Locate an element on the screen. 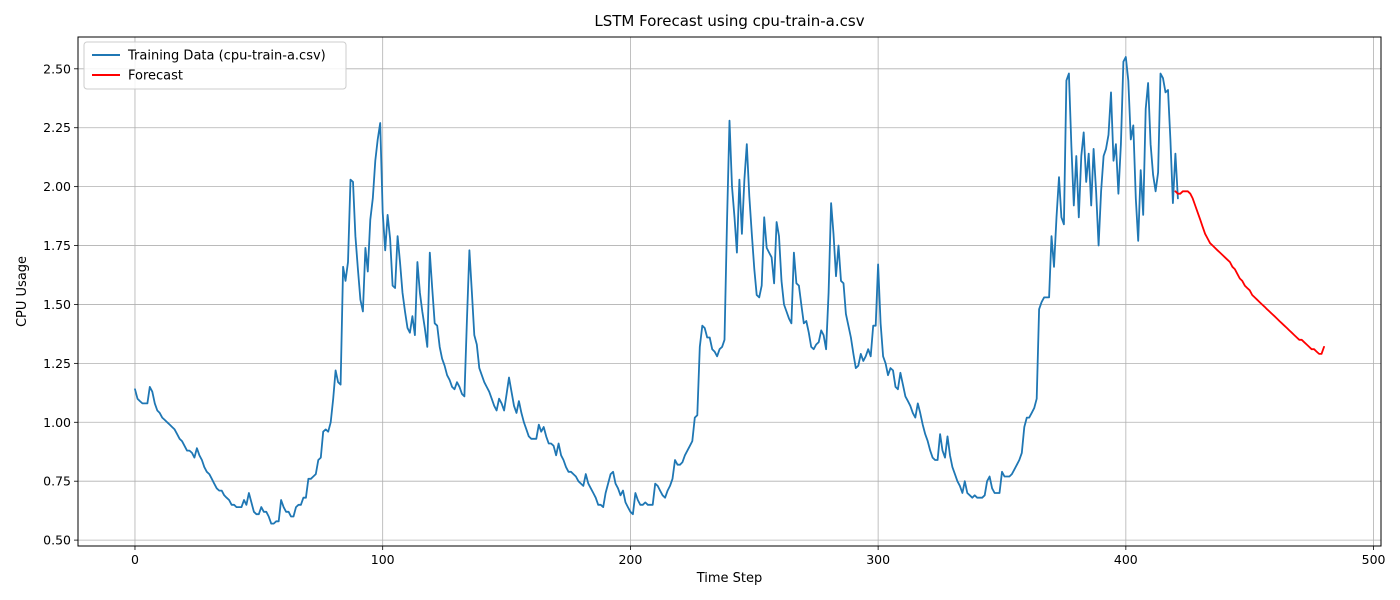 The image size is (1400, 600). x-tick-label: 0 is located at coordinates (135, 559).